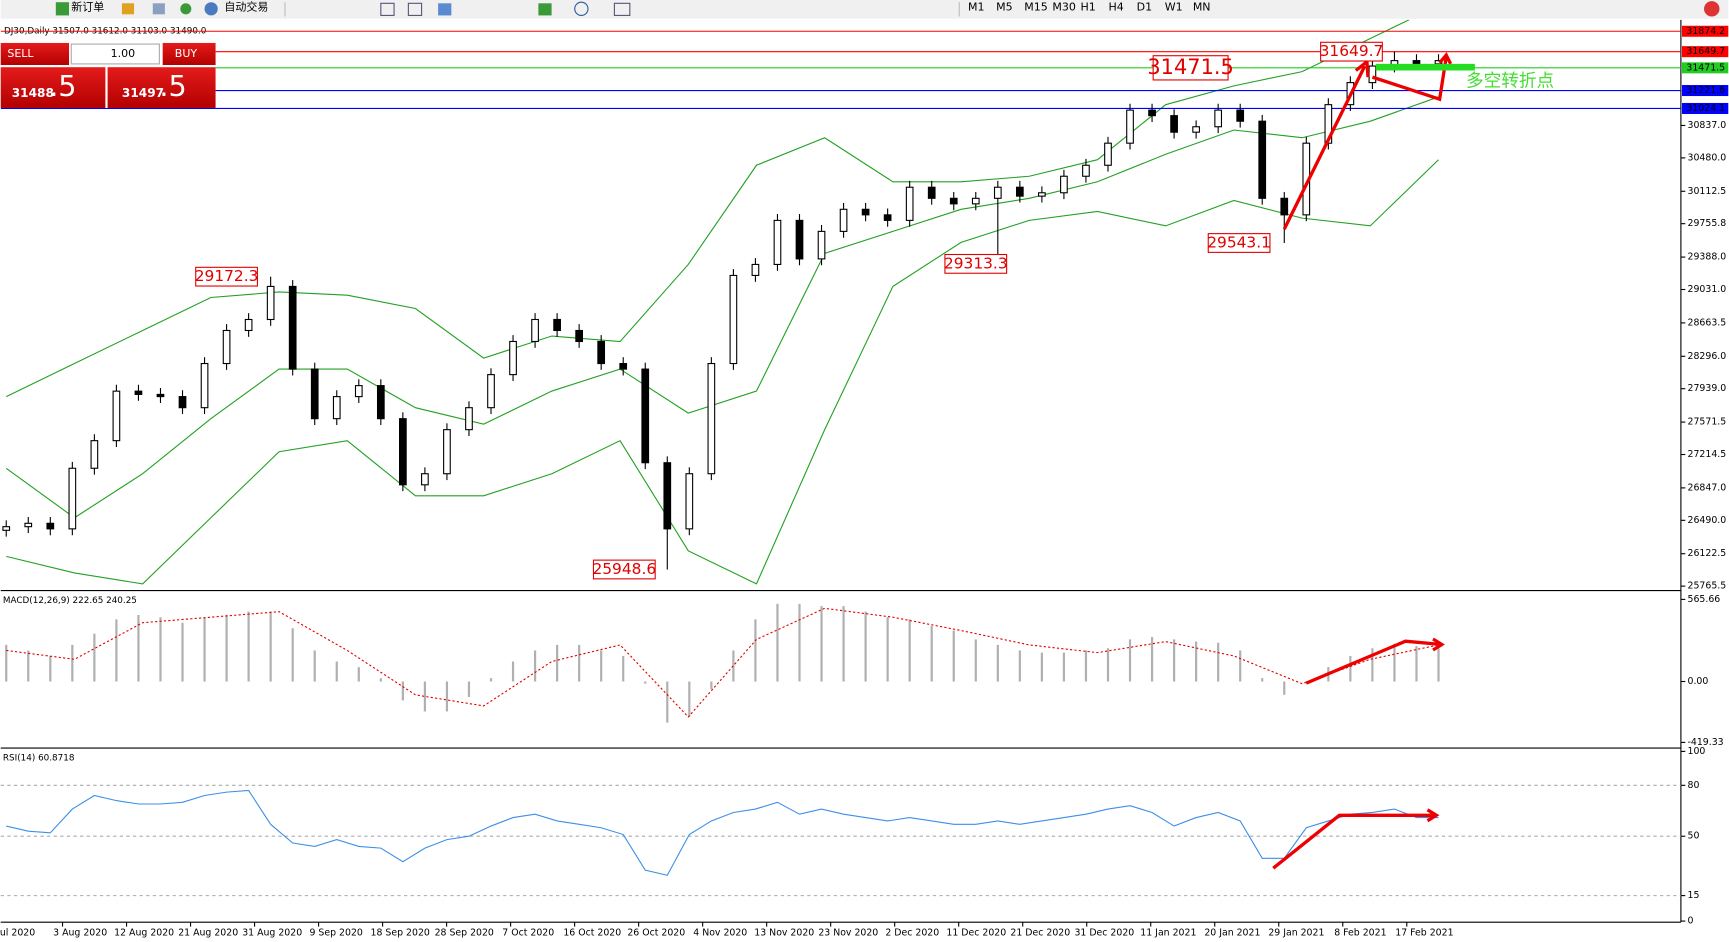  I want to click on level-label: 31221.6, so click(1705, 90).